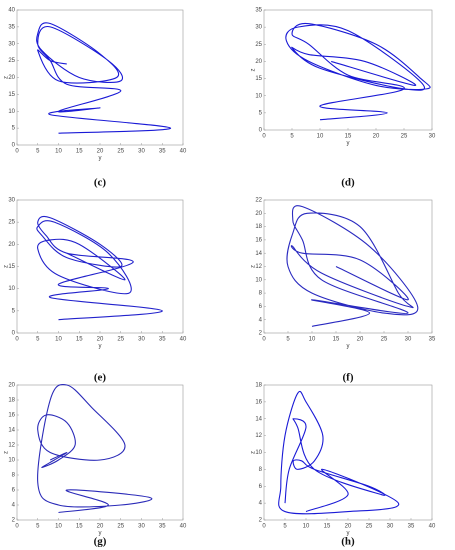  I want to click on y-tick-label: 14, so click(258, 419).